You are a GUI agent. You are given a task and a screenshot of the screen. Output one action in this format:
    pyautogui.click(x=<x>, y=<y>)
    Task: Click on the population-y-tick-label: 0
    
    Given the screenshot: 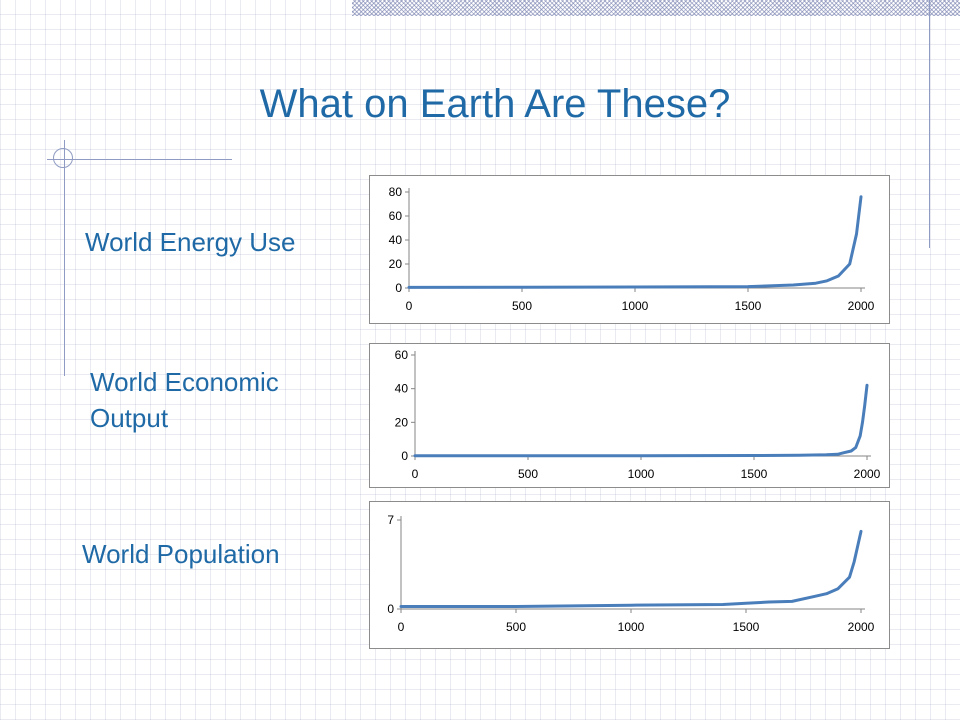 What is the action you would take?
    pyautogui.click(x=390, y=609)
    